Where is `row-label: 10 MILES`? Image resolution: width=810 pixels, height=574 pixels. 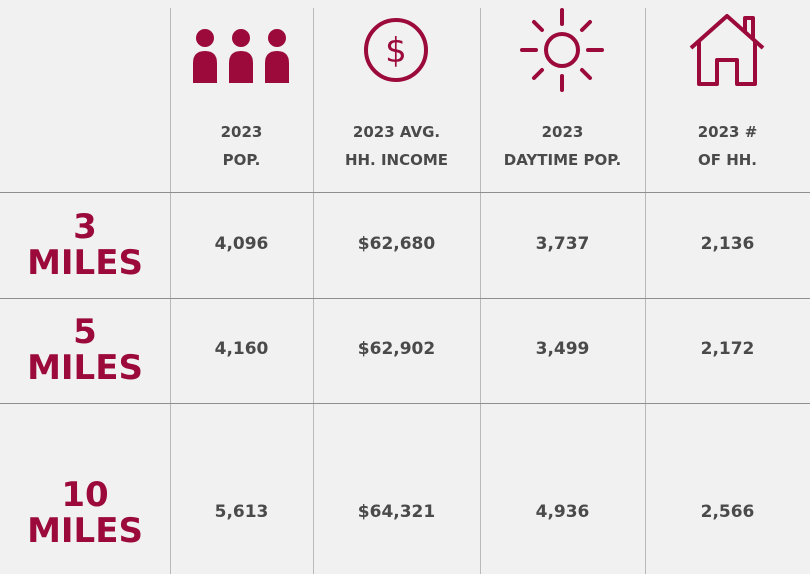
row-label: 10 MILES is located at coordinates (85, 513).